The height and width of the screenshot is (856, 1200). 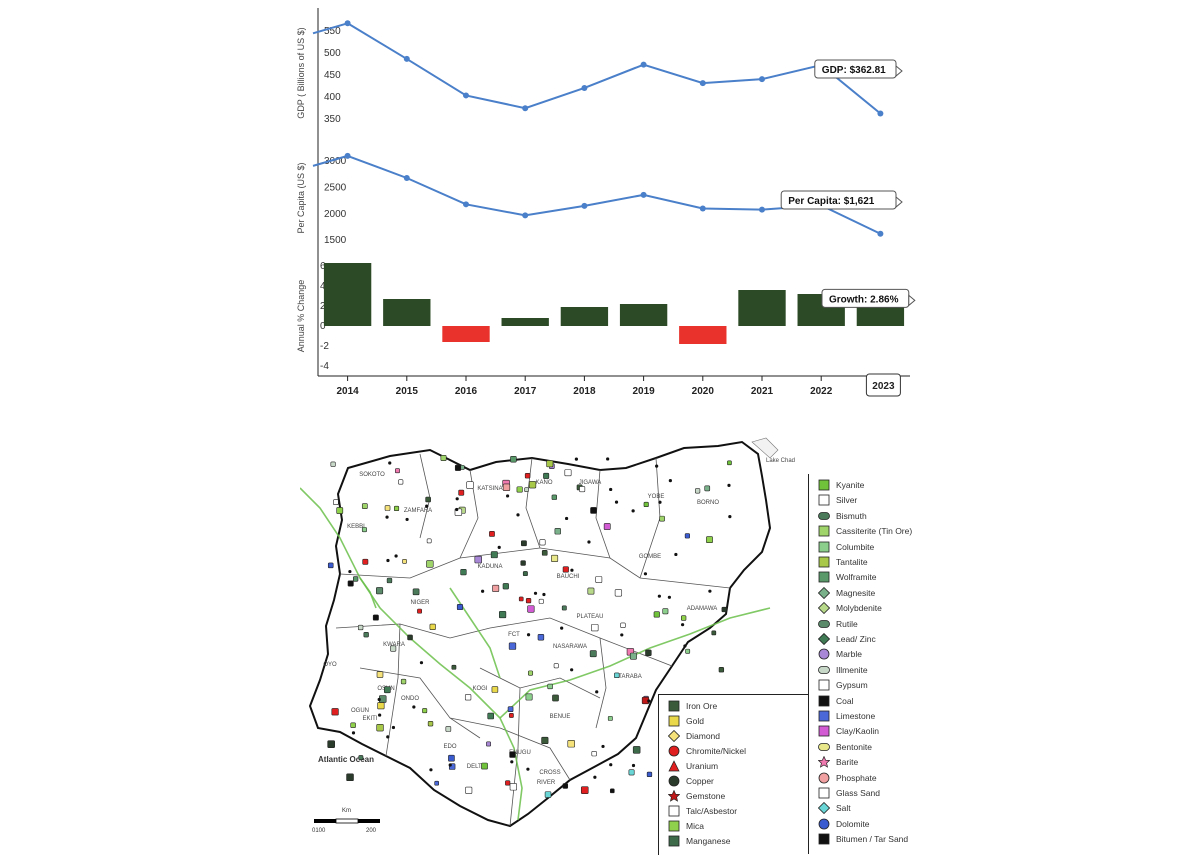 I want to click on y-tick-label: 2500, so click(x=335, y=187).